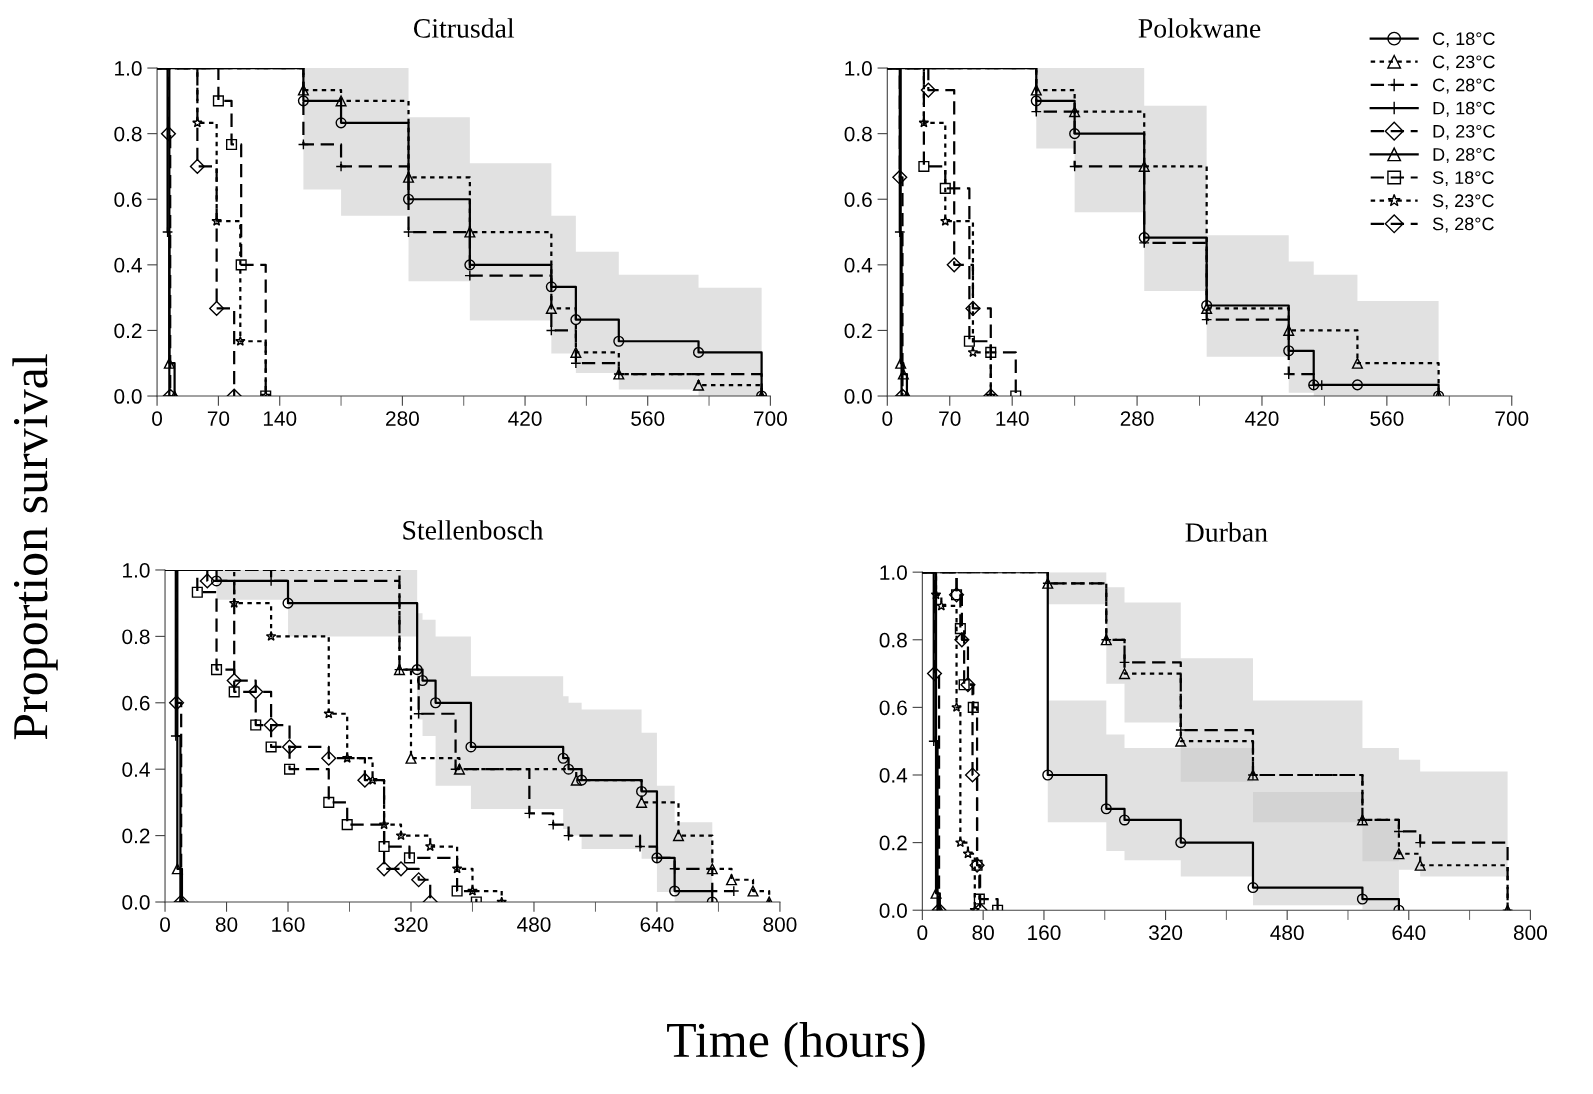  What do you see at coordinates (1199, 28) in the screenshot?
I see `chart-title: Polokwane` at bounding box center [1199, 28].